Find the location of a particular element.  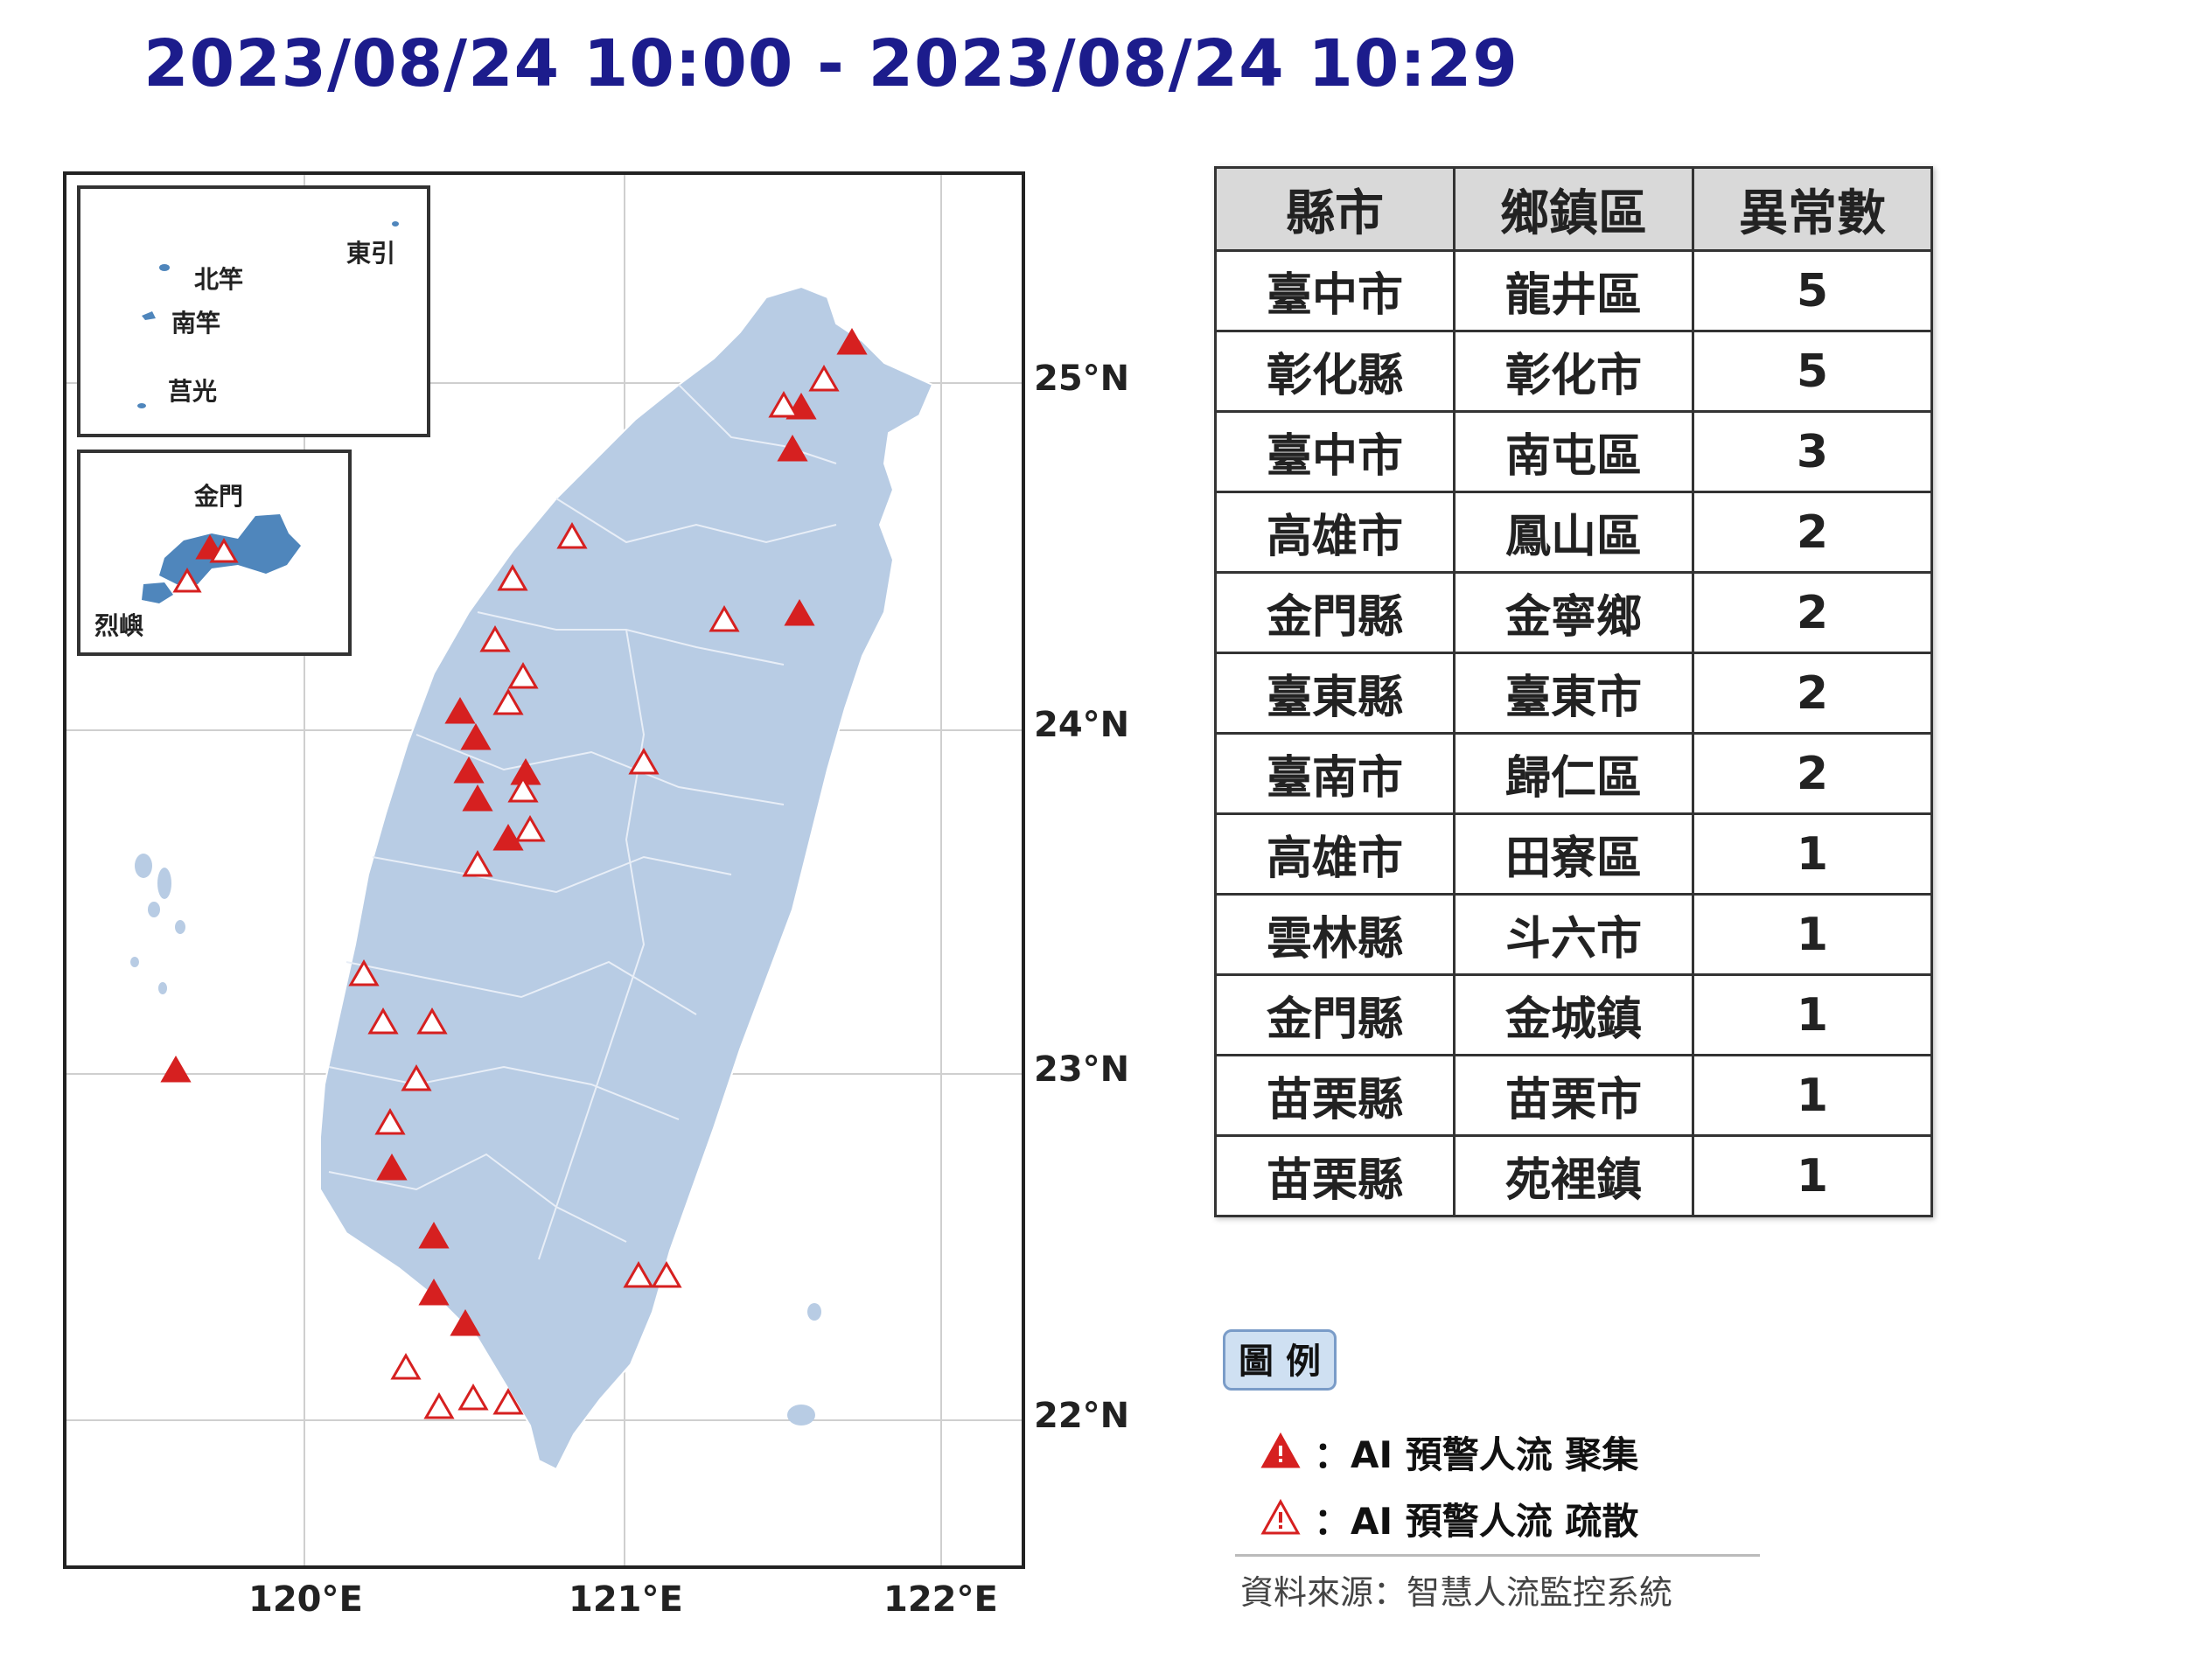

cell-district: 臺東市 is located at coordinates (1573, 693).